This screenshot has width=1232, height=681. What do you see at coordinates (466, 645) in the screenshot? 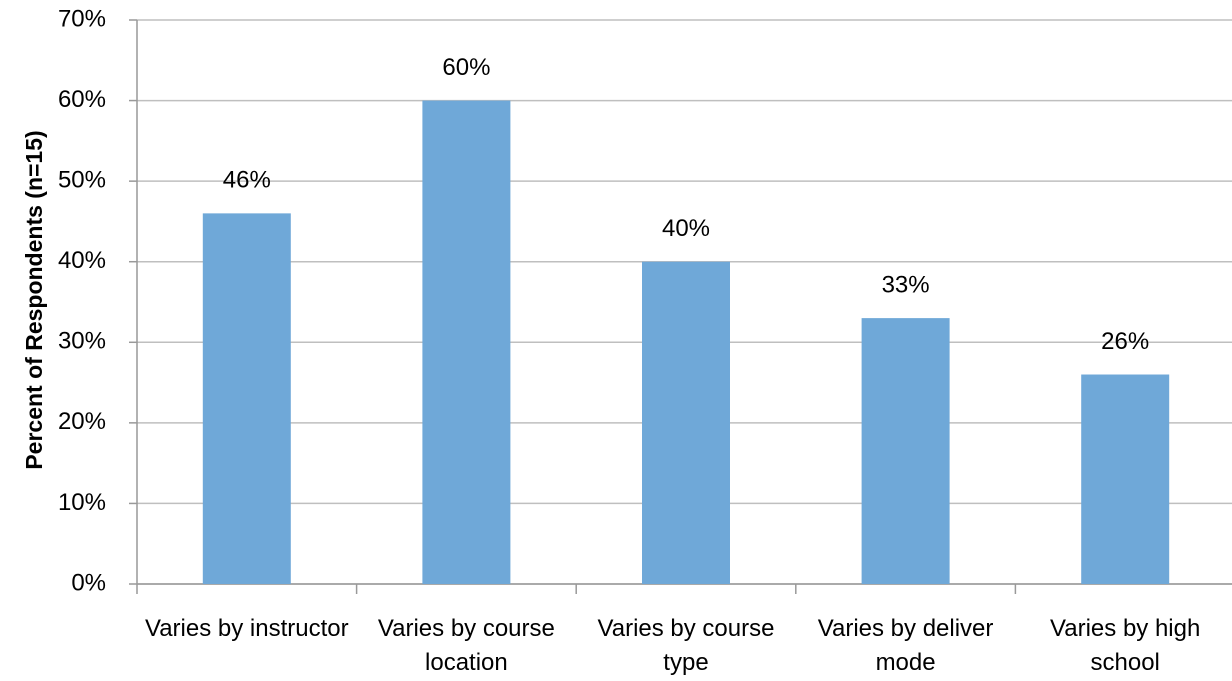
I see `x-tick-label: Varies by course location` at bounding box center [466, 645].